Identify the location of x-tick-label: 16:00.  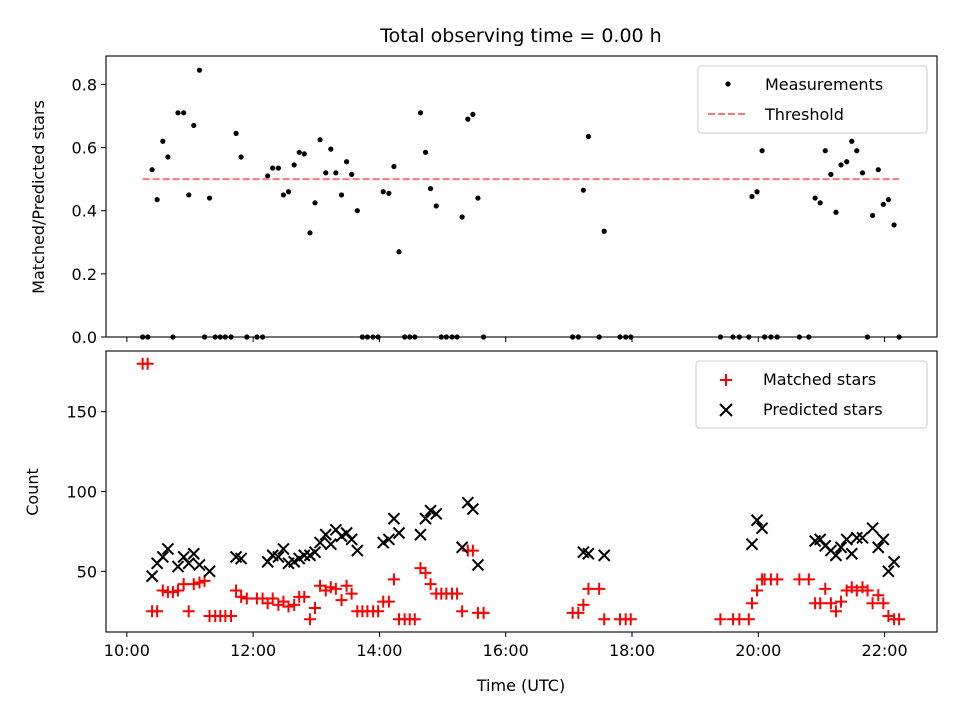
(506, 650).